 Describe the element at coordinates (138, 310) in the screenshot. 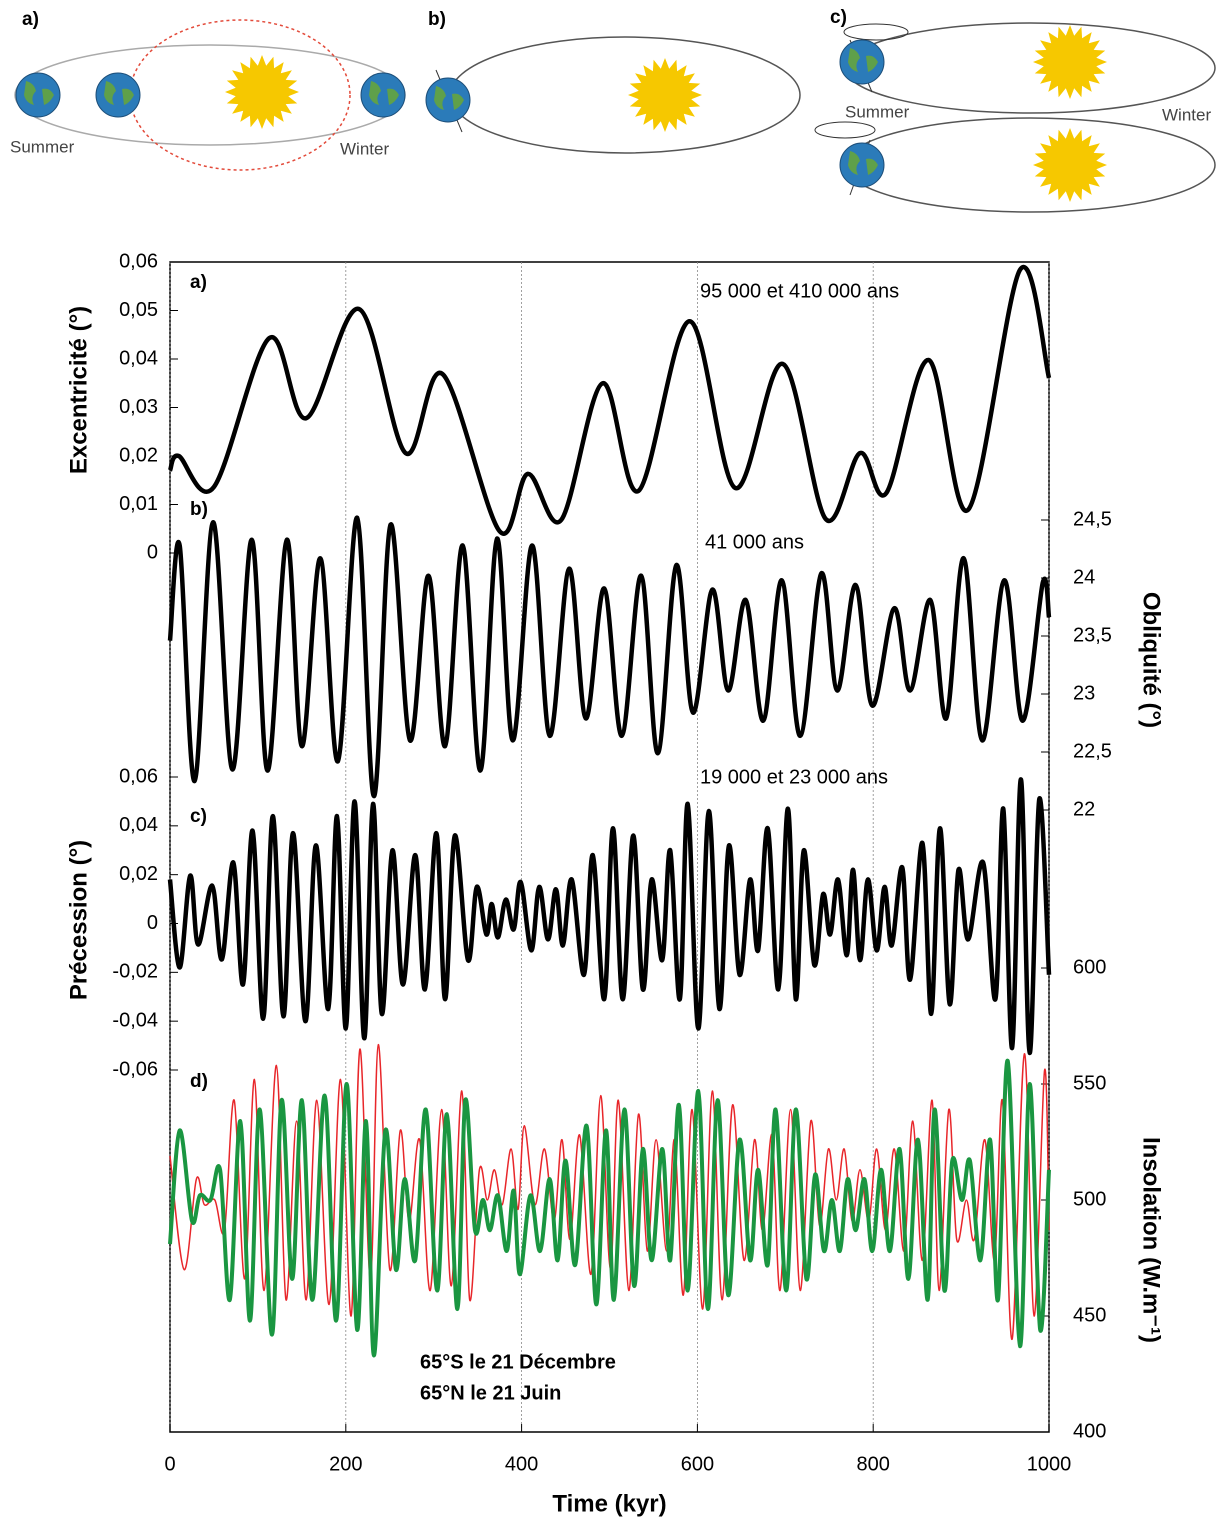

I see `y-tick-label: 0,05` at that location.